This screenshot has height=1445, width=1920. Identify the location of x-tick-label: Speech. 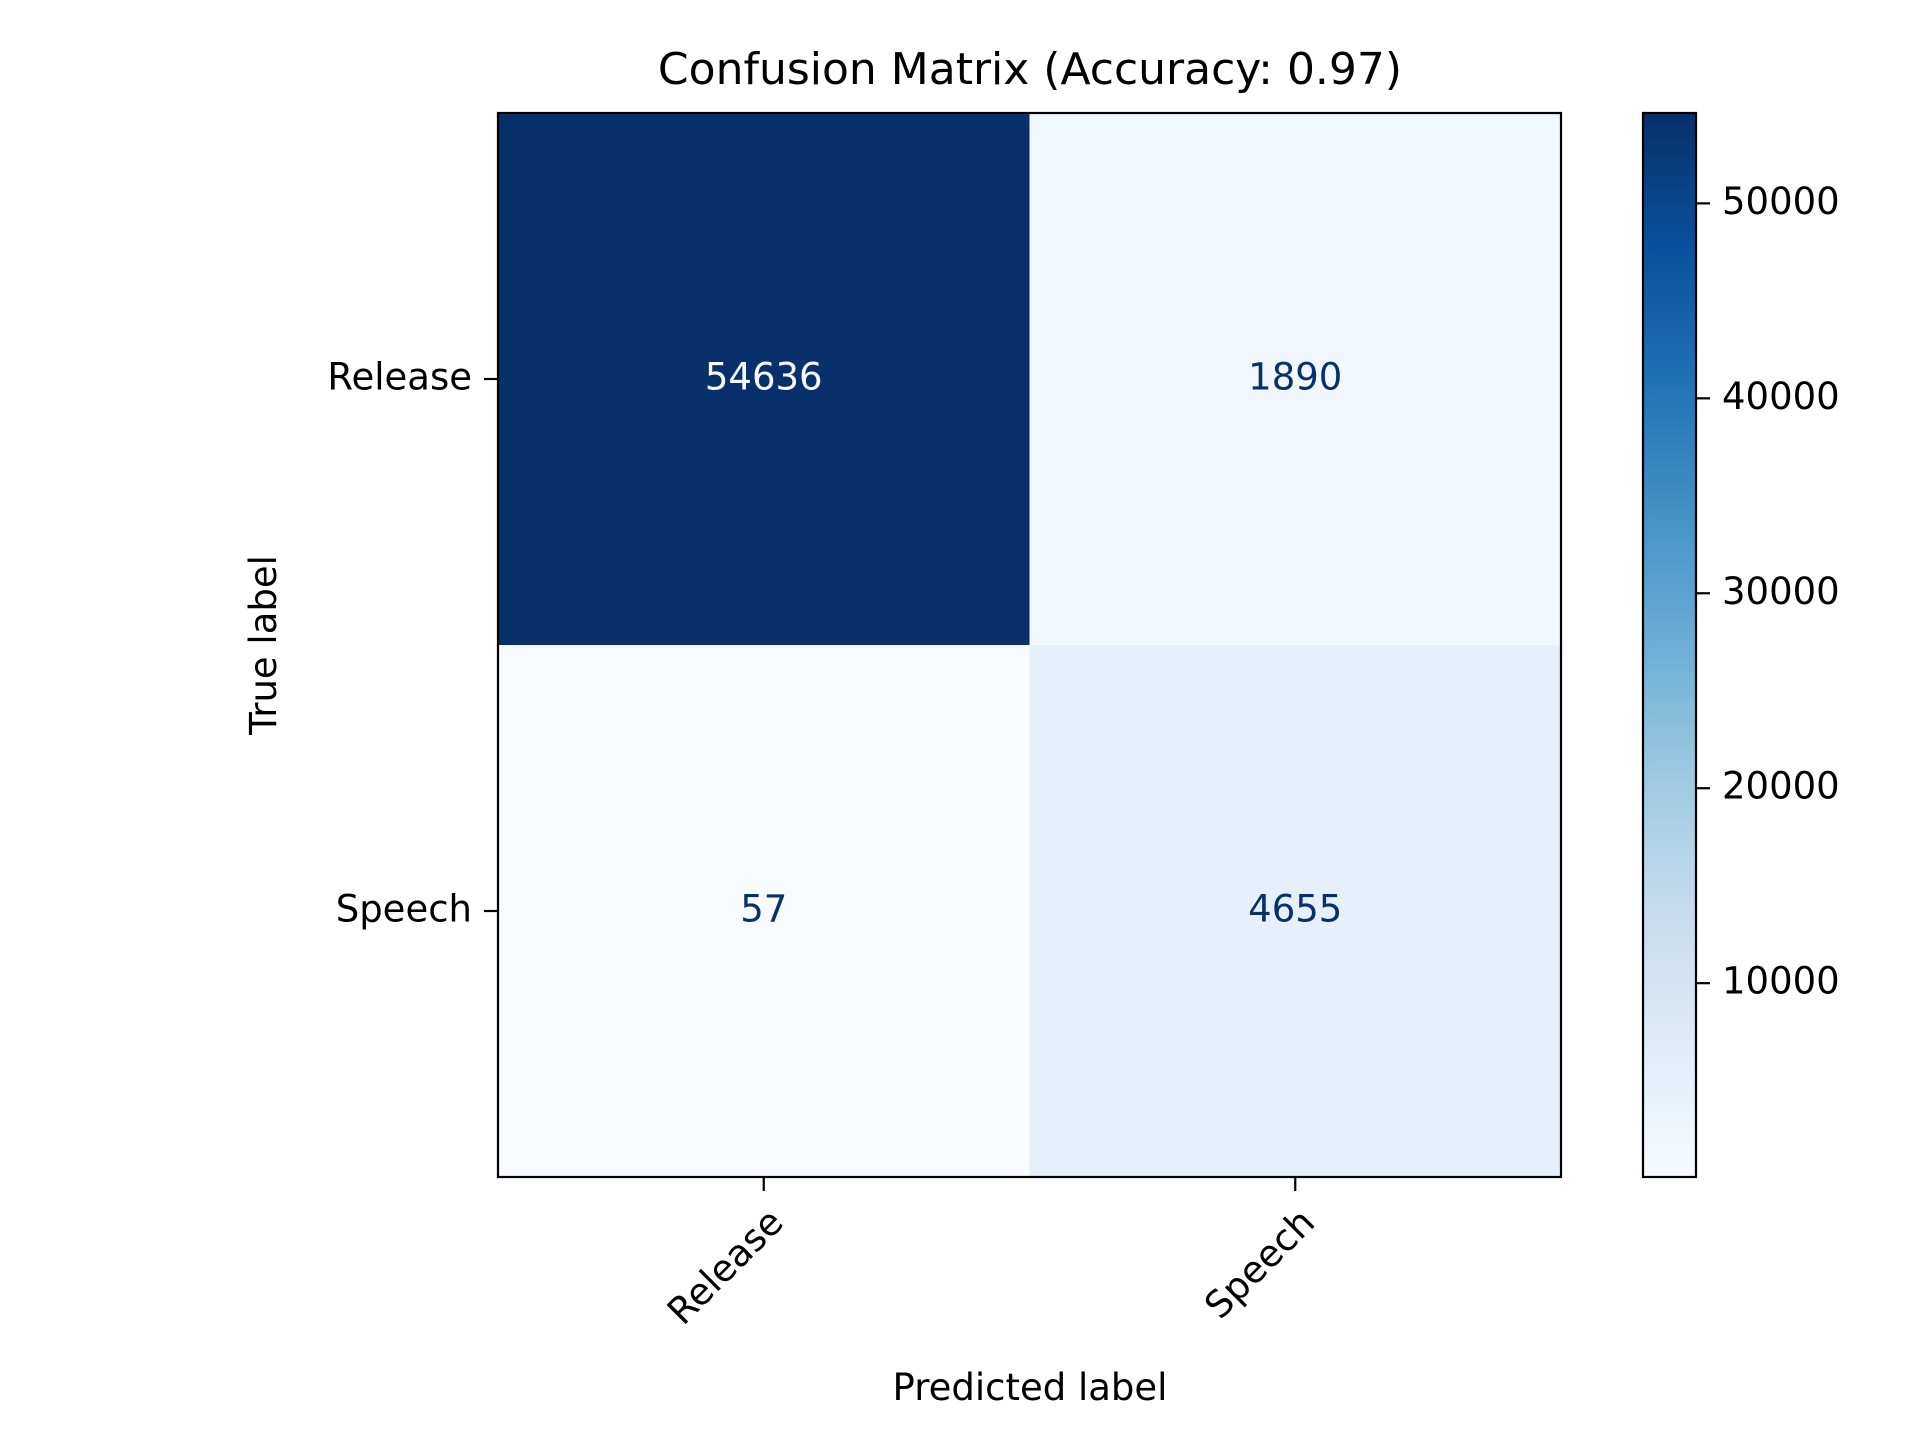
(1259, 1263).